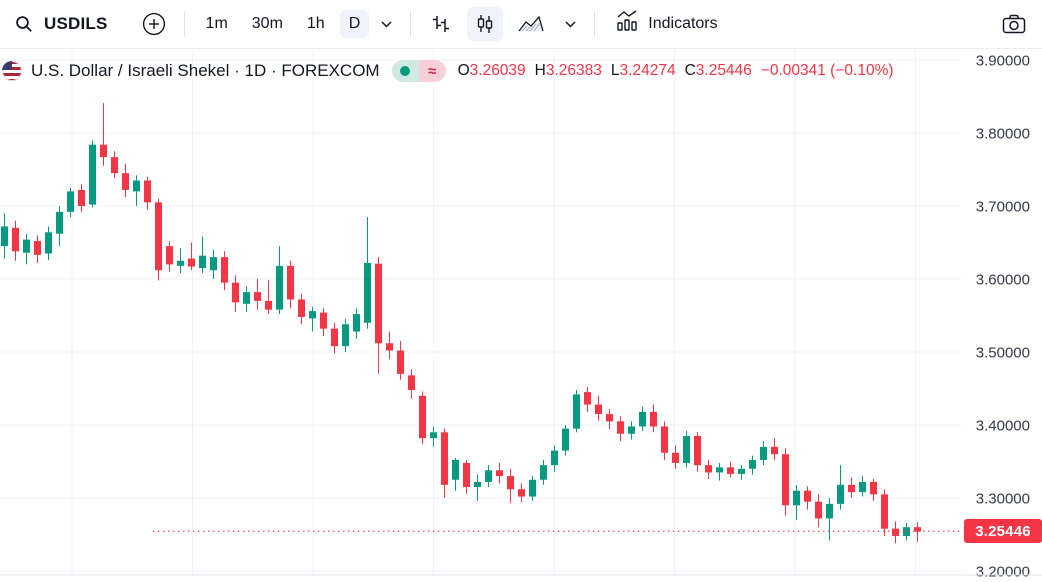 This screenshot has height=582, width=1042. What do you see at coordinates (1014, 24) in the screenshot?
I see `screenshot-camera-icon` at bounding box center [1014, 24].